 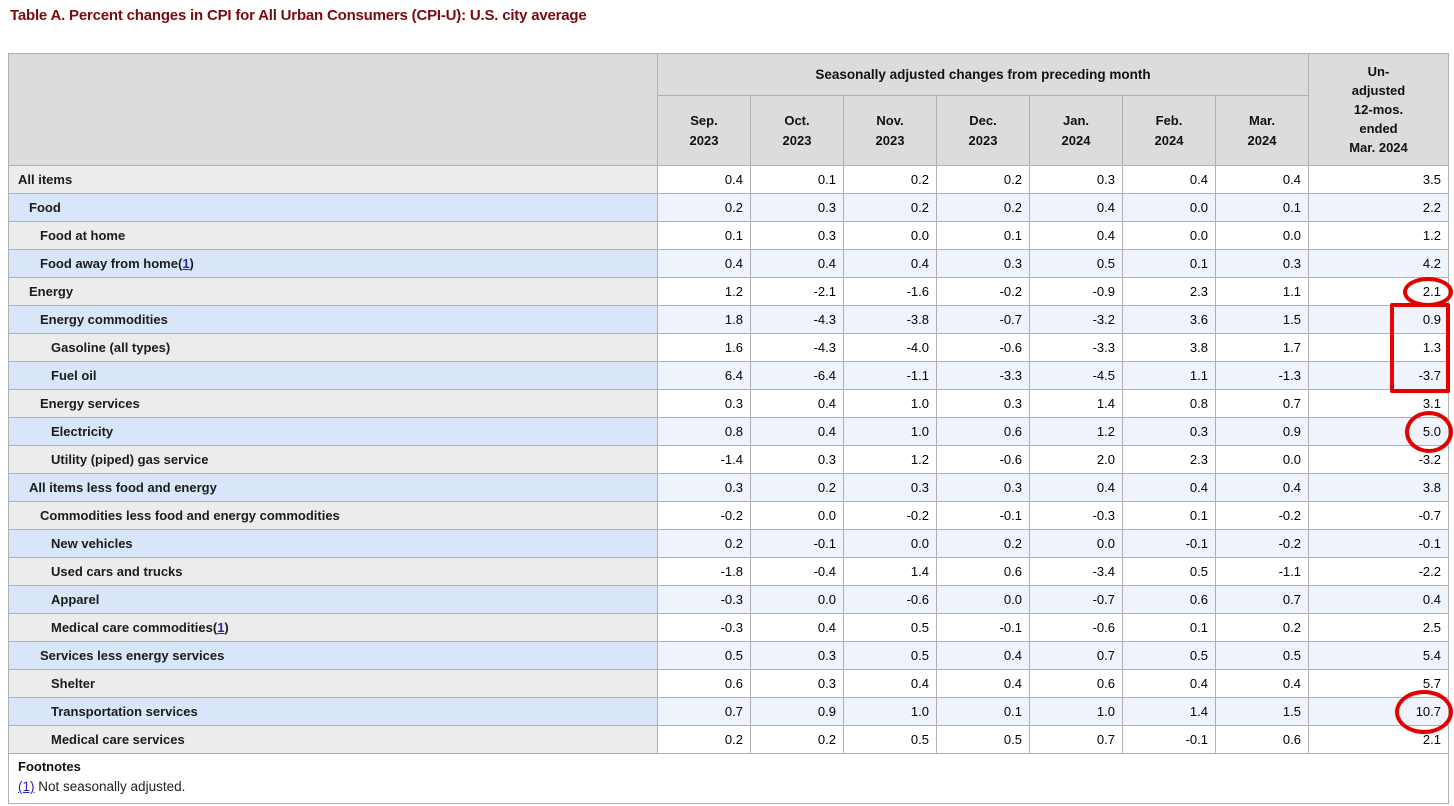 I want to click on row-label-cell: Transportation services, so click(x=333, y=711).